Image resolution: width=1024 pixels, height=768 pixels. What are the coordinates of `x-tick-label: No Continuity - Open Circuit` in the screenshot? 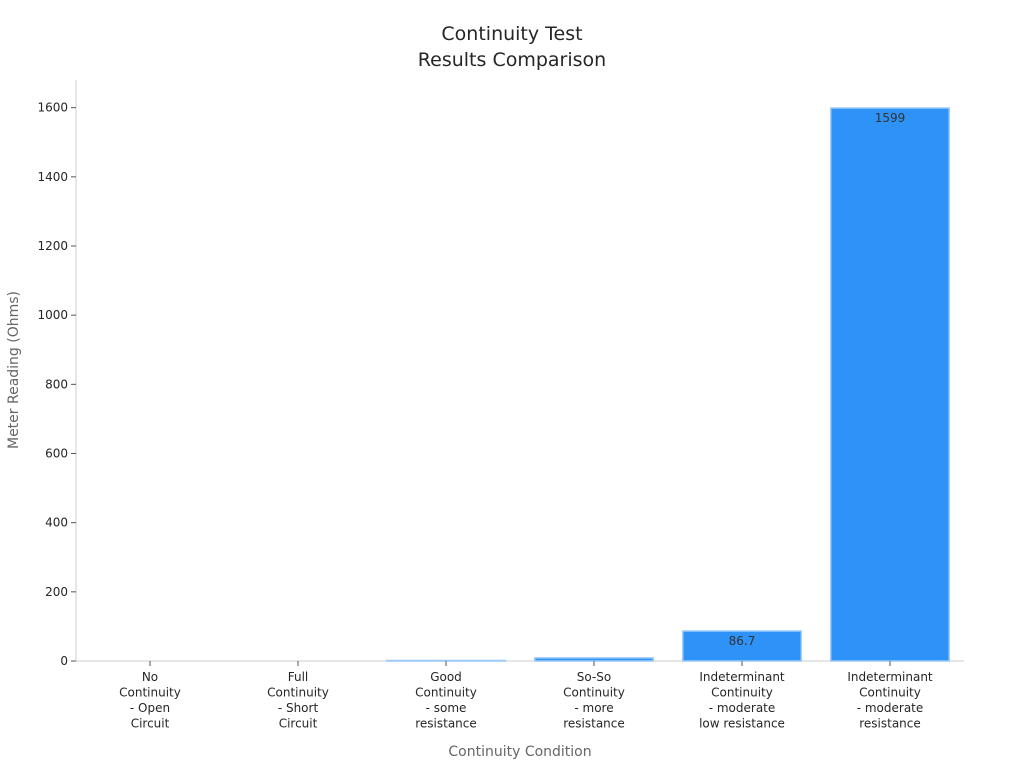 It's located at (150, 700).